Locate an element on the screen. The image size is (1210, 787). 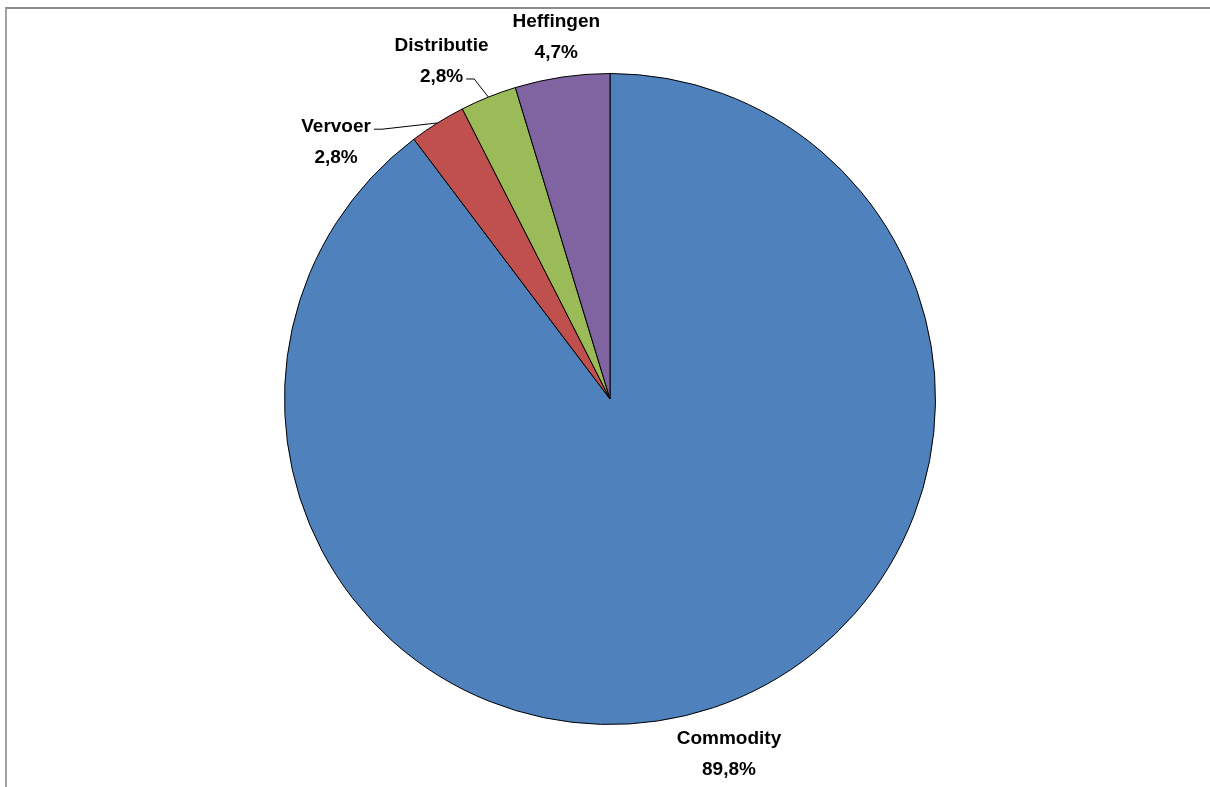
slice-label: Vervoer is located at coordinates (336, 126).